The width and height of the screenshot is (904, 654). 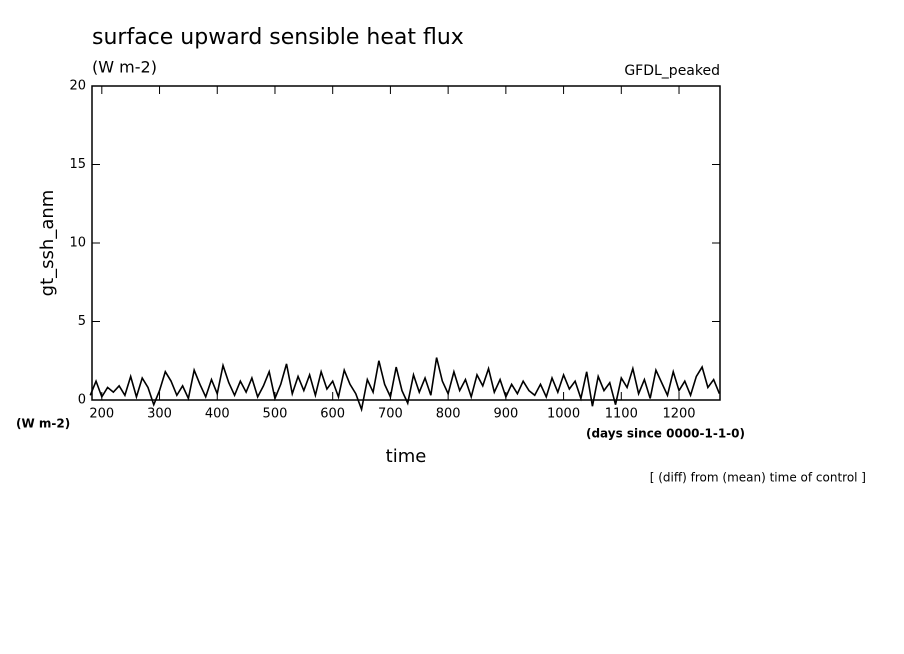 I want to click on annotation: GFDL_peaked, so click(x=672, y=71).